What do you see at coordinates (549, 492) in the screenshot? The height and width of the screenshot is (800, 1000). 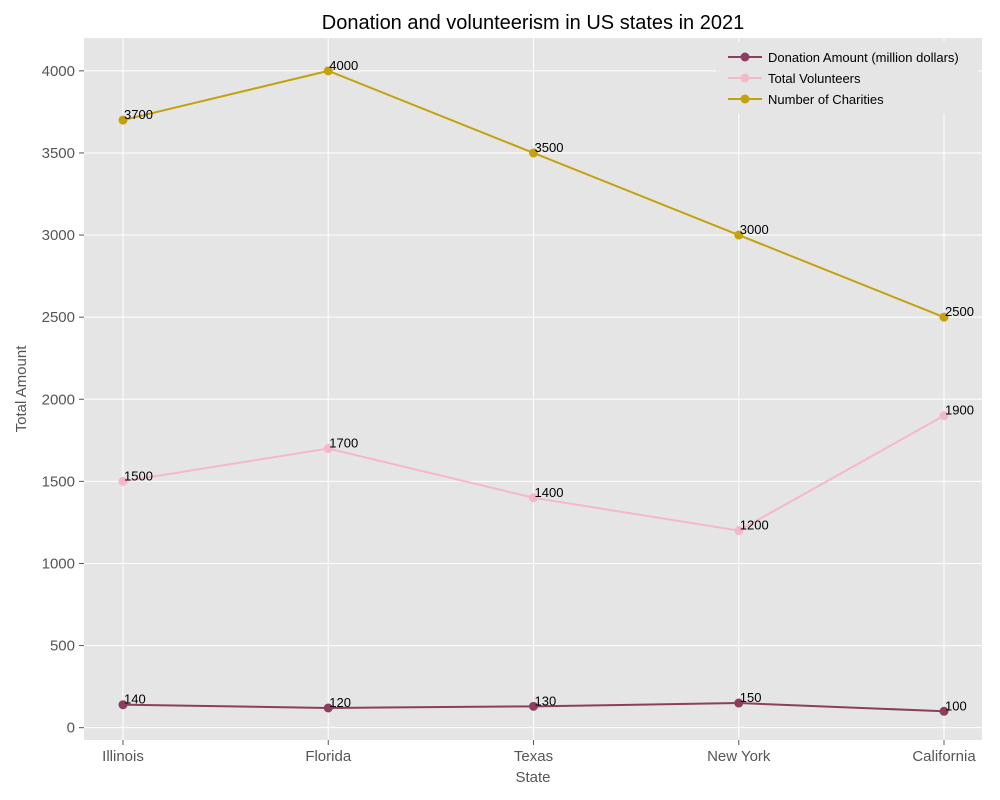 I see `data-label: 1400` at bounding box center [549, 492].